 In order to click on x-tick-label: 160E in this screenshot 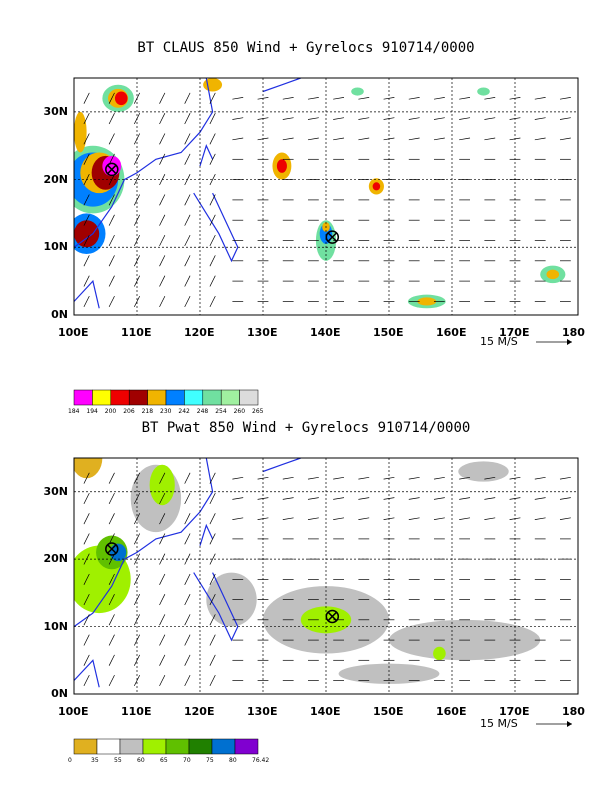, I will do `click(451, 332)`.